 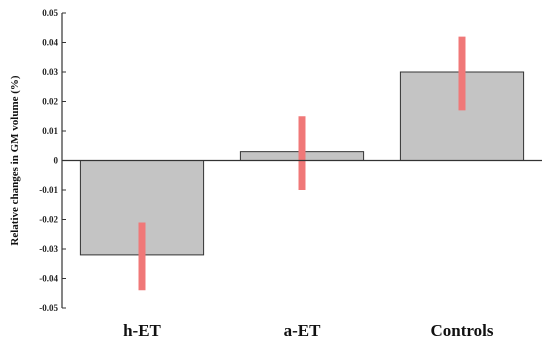 I want to click on category-label: Controls, so click(x=462, y=330).